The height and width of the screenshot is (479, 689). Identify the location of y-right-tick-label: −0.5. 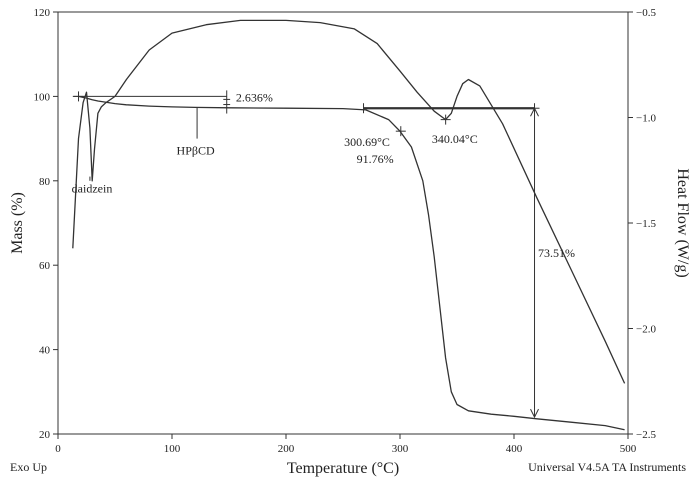
(646, 13).